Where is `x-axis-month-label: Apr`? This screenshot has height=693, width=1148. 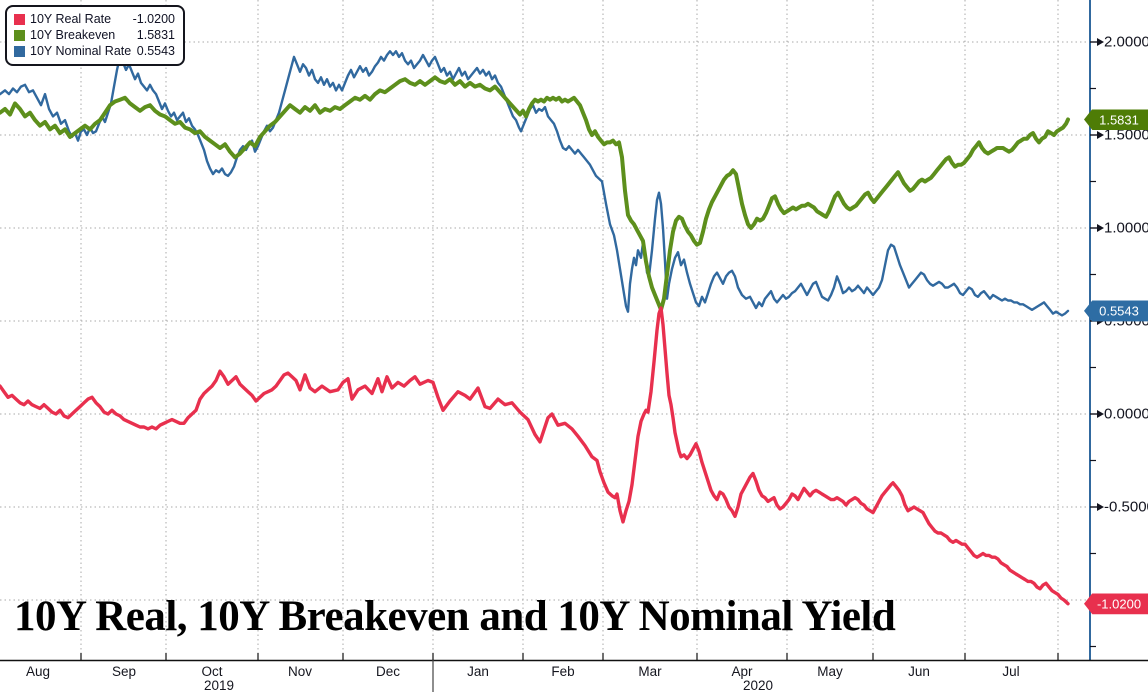
x-axis-month-label: Apr is located at coordinates (742, 671).